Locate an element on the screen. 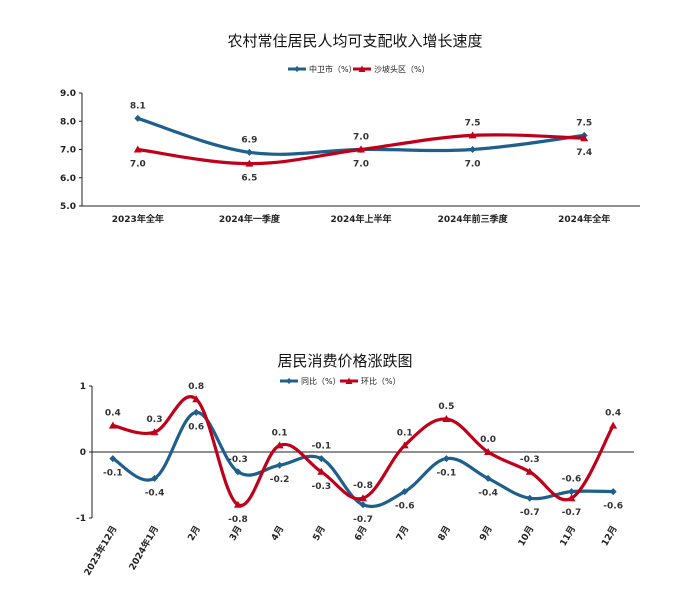 This screenshot has width=691, height=600. chart2-x-tick-label: 6月 is located at coordinates (360, 533).